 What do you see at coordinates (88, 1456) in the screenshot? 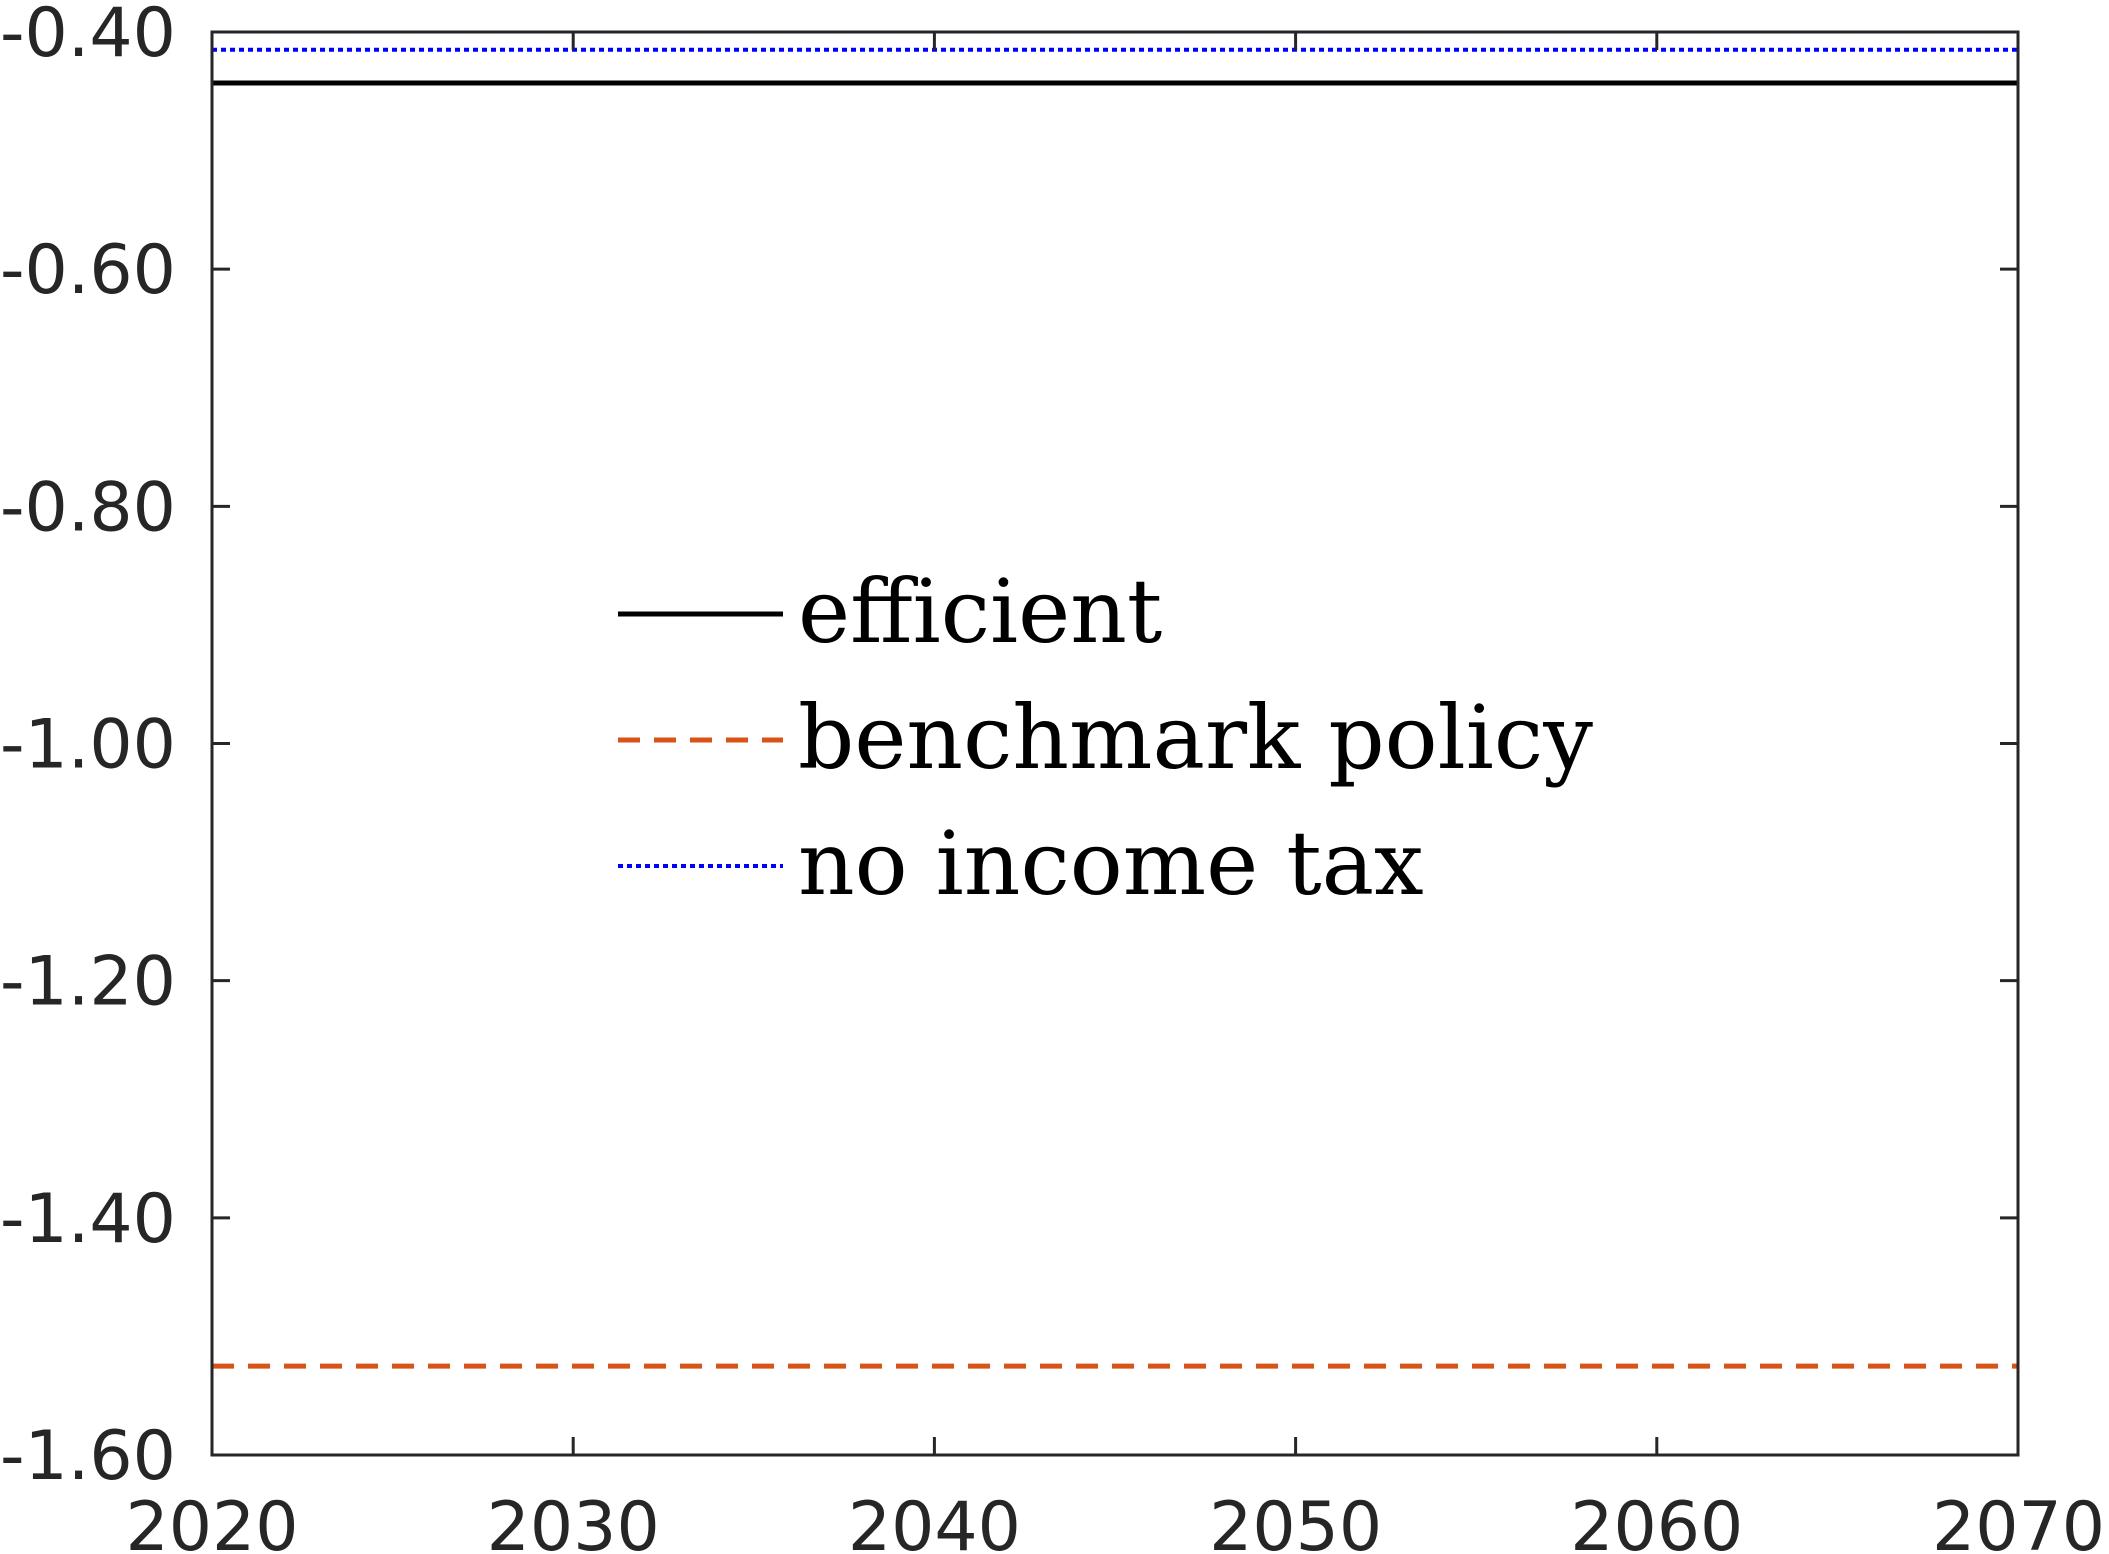
I see `y-tick-label: -1.60` at bounding box center [88, 1456].